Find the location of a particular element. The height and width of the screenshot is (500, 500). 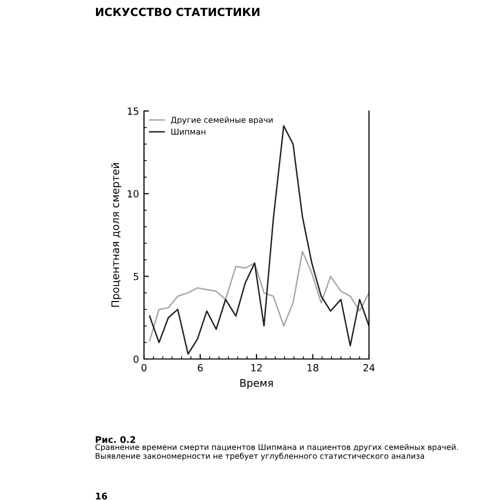

y-tick-label: 0 is located at coordinates (136, 359).